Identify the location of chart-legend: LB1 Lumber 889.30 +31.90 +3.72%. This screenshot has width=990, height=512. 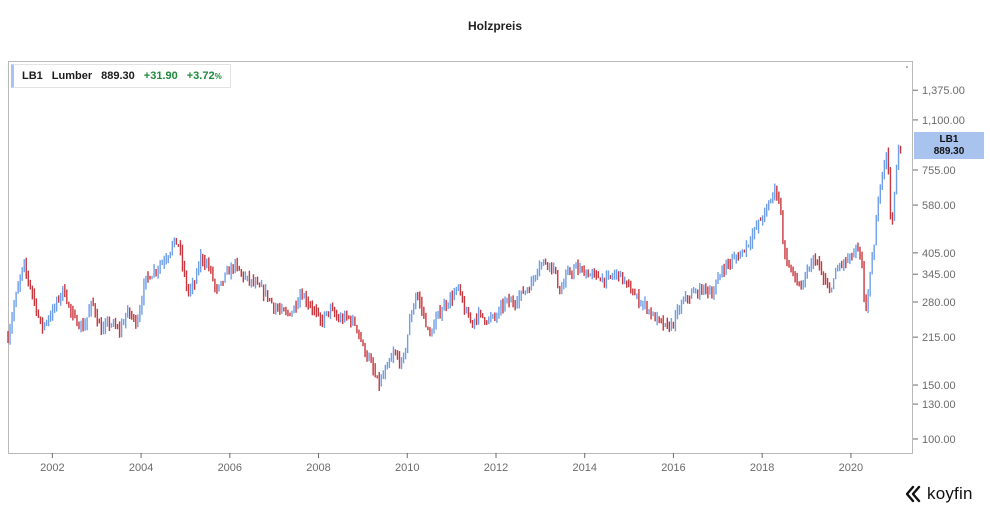
(121, 76).